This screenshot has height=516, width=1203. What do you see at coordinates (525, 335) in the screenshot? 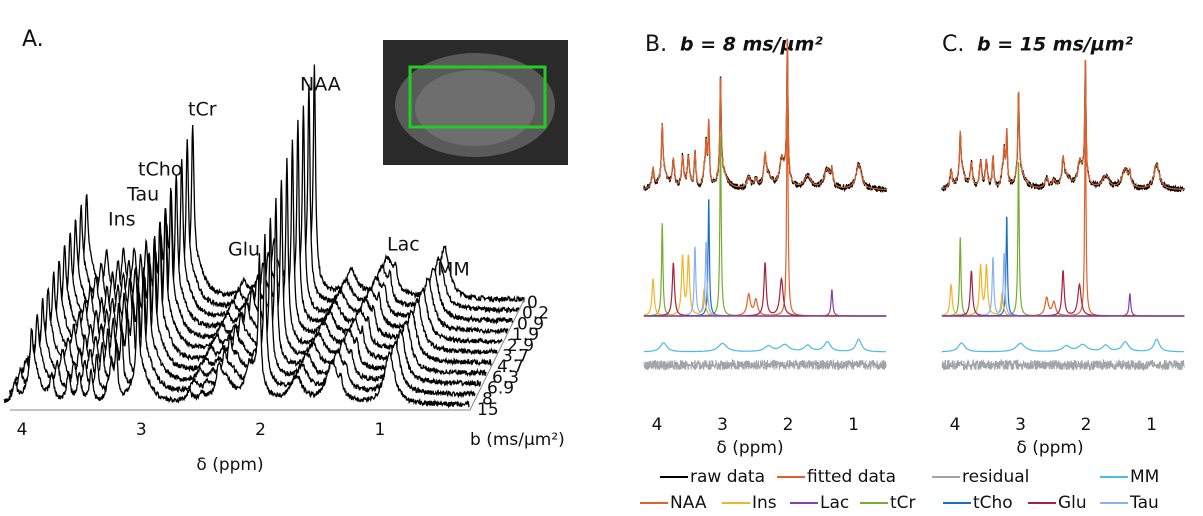
I see `b-tick-label: 1.9` at bounding box center [525, 335].